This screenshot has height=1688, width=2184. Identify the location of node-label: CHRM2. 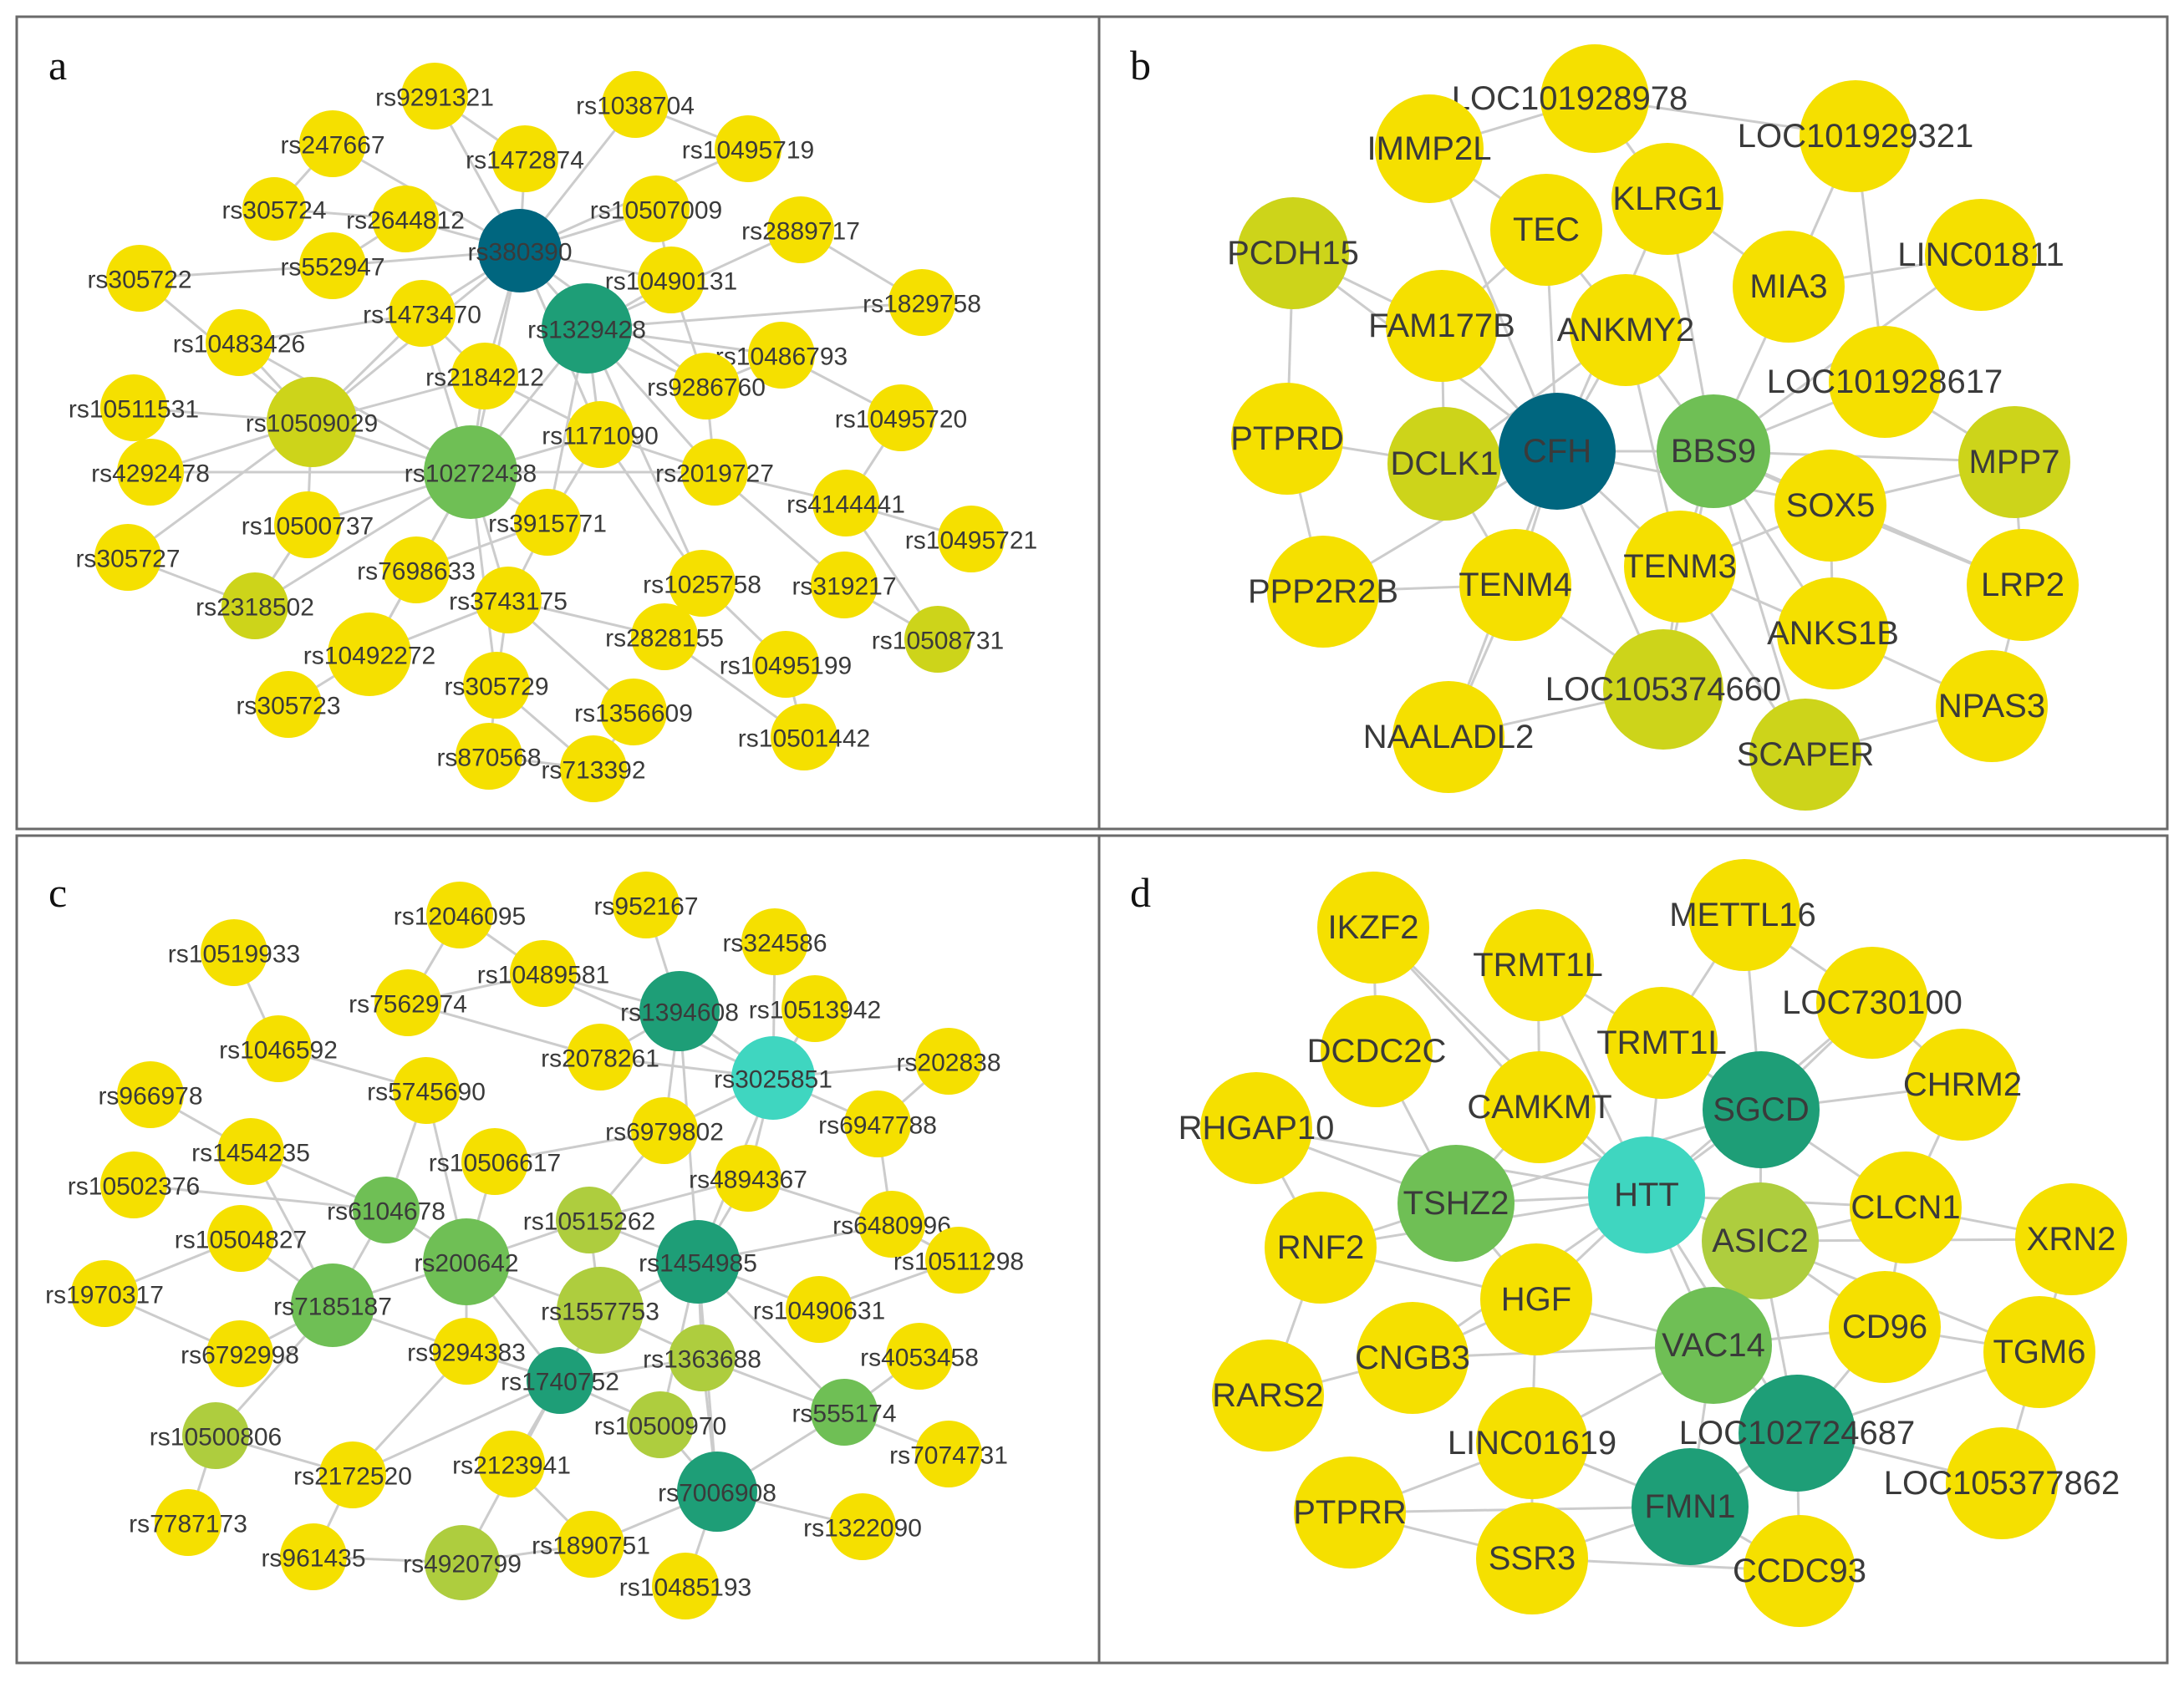
(1962, 1084).